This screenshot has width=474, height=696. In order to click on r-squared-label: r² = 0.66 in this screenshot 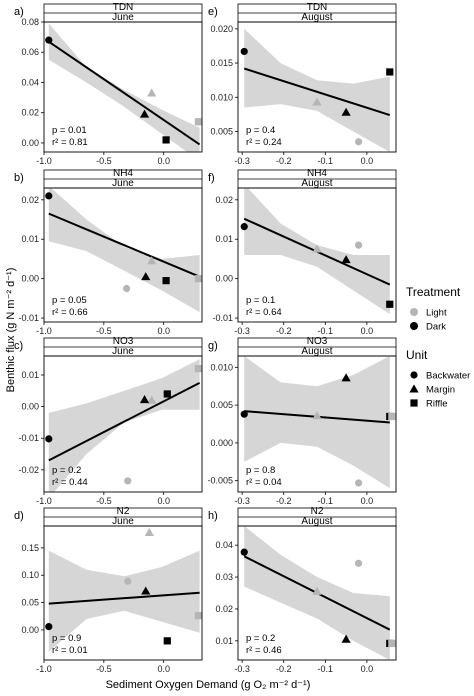, I will do `click(70, 312)`.